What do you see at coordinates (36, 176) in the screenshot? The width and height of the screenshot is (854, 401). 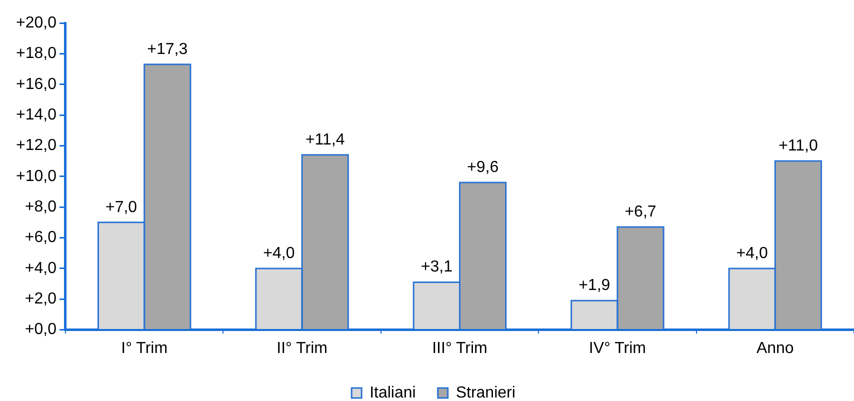 I see `y-tick-label: +10,0` at bounding box center [36, 176].